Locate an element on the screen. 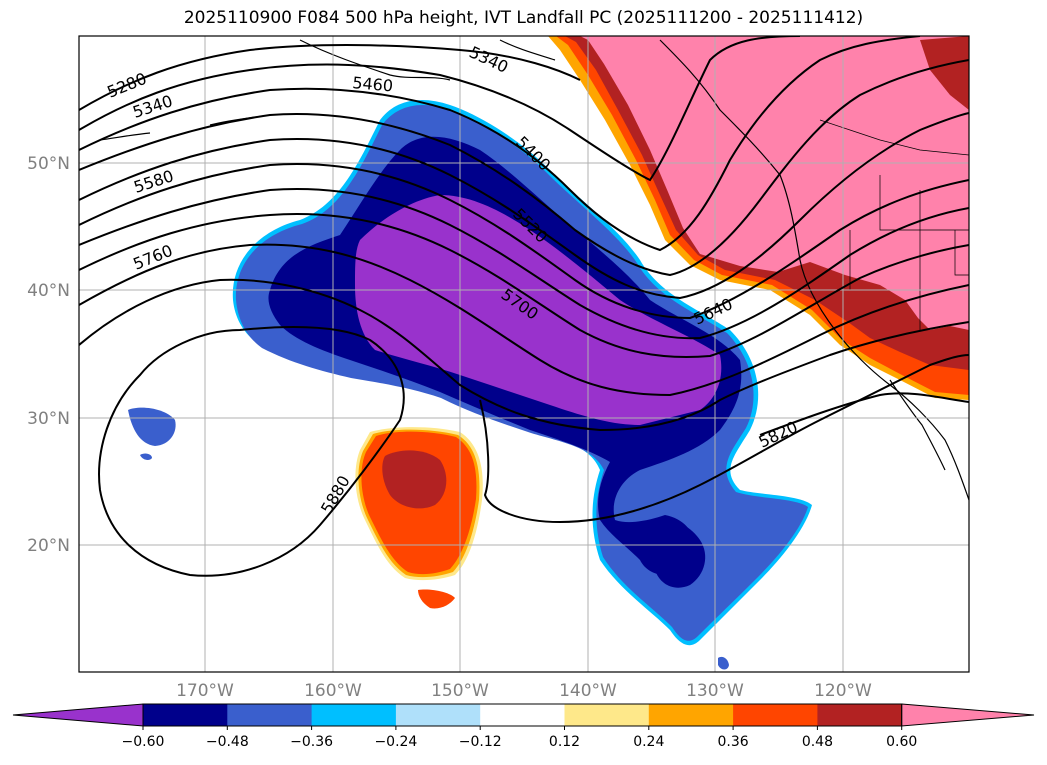  colorbar-tick-label: −0.60 is located at coordinates (143, 742).